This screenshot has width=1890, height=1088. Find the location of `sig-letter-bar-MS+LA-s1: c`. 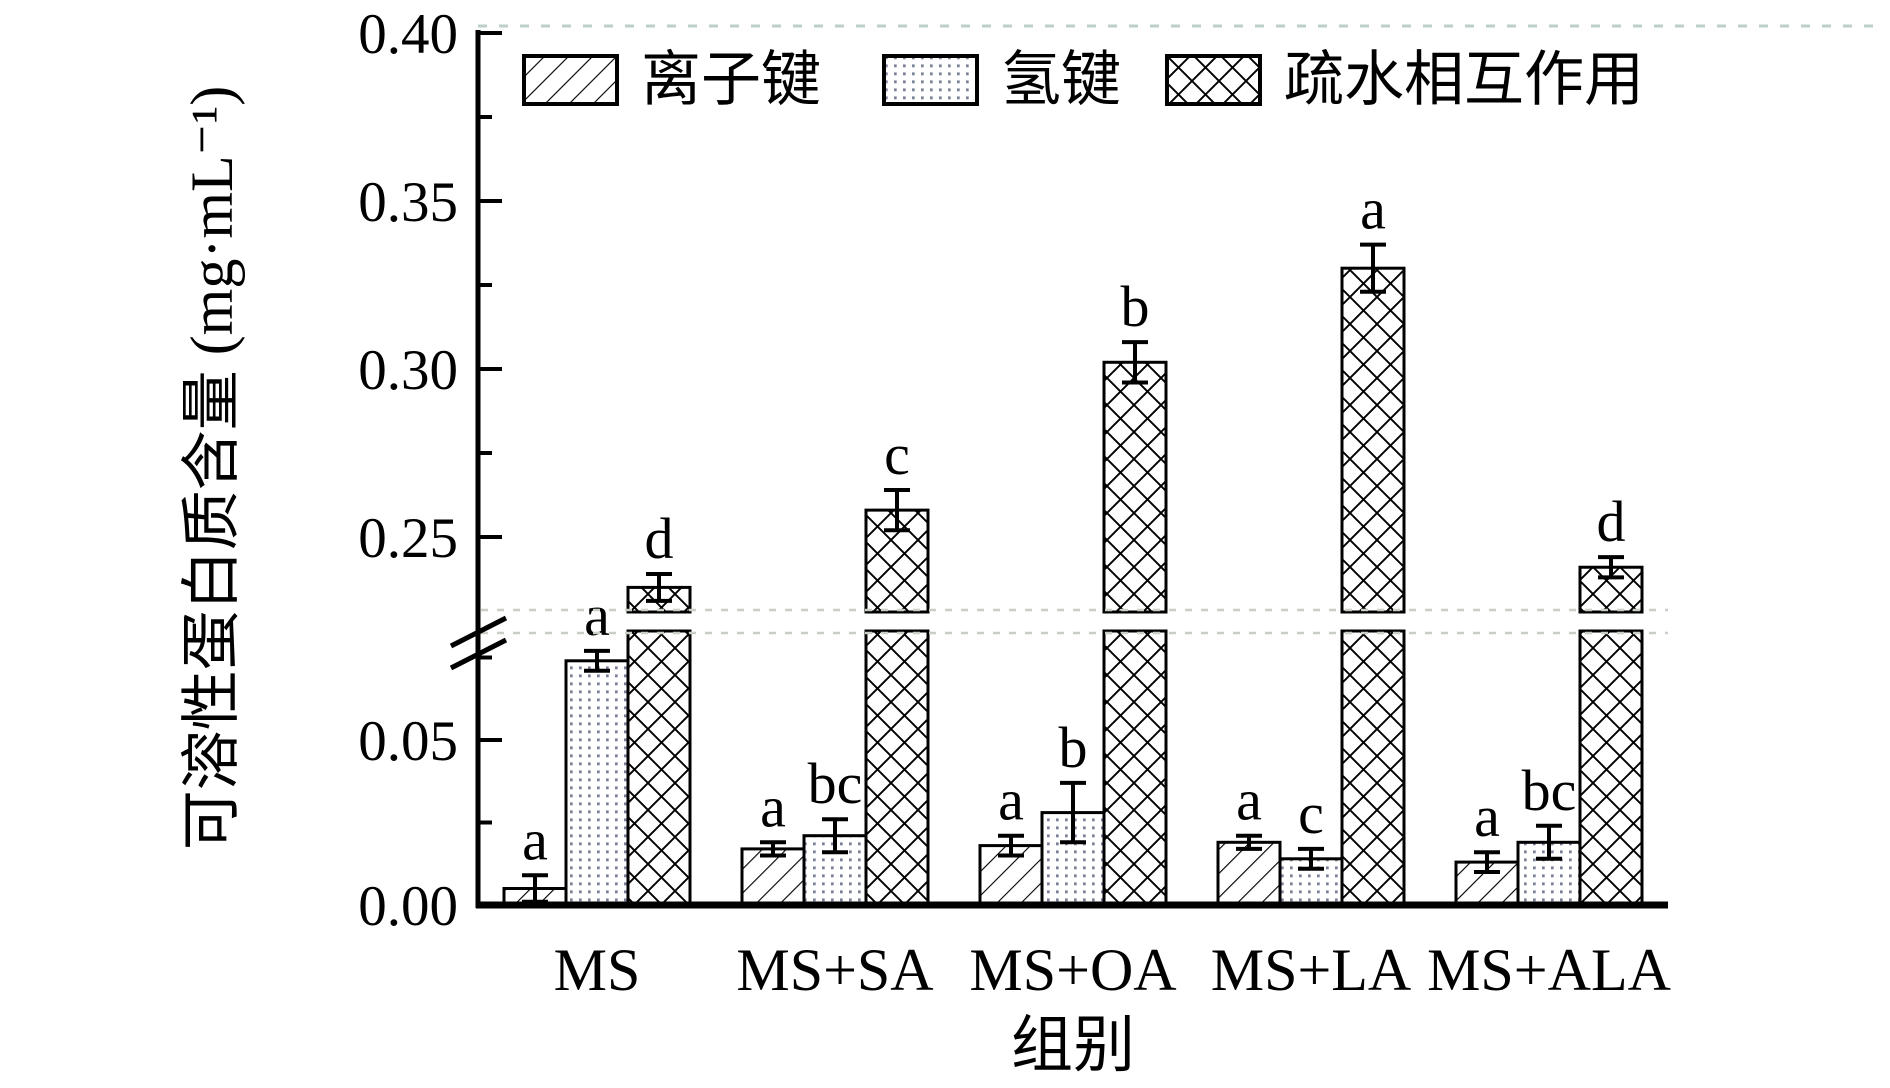

sig-letter-bar-MS+LA-s1: c is located at coordinates (1311, 813).